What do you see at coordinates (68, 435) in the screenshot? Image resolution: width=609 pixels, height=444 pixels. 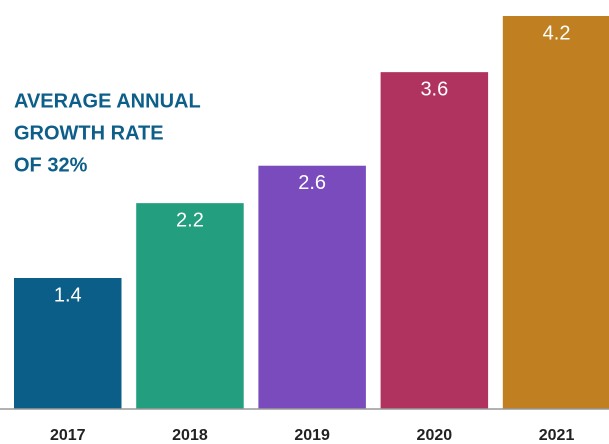 I see `x-tick-label: 2017` at bounding box center [68, 435].